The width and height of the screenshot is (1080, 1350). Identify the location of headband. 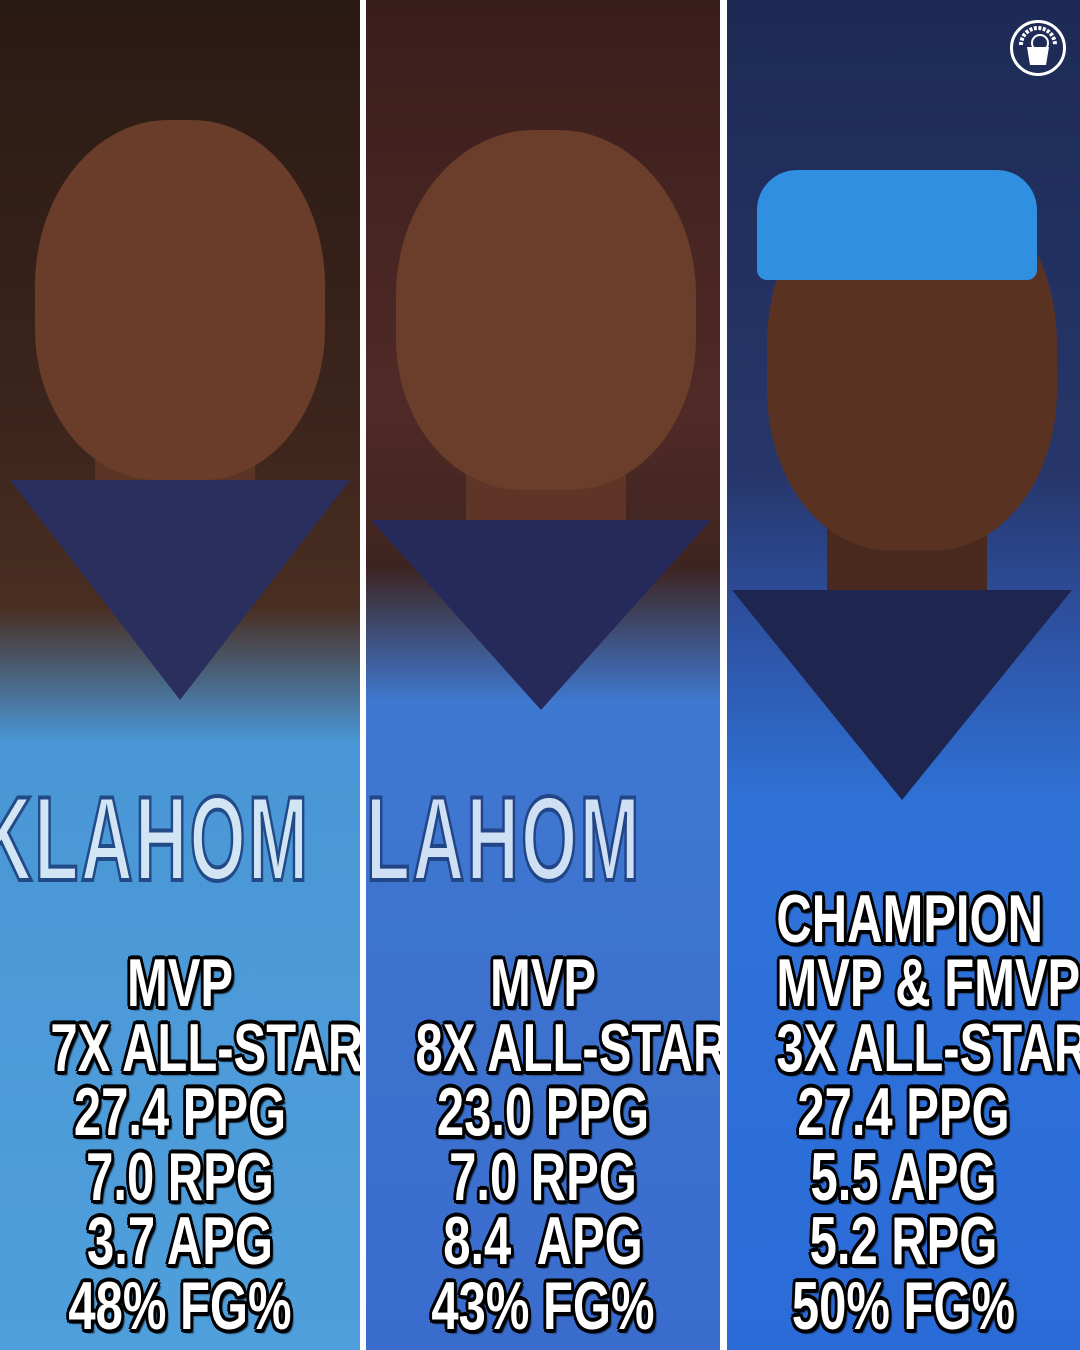
(897, 225).